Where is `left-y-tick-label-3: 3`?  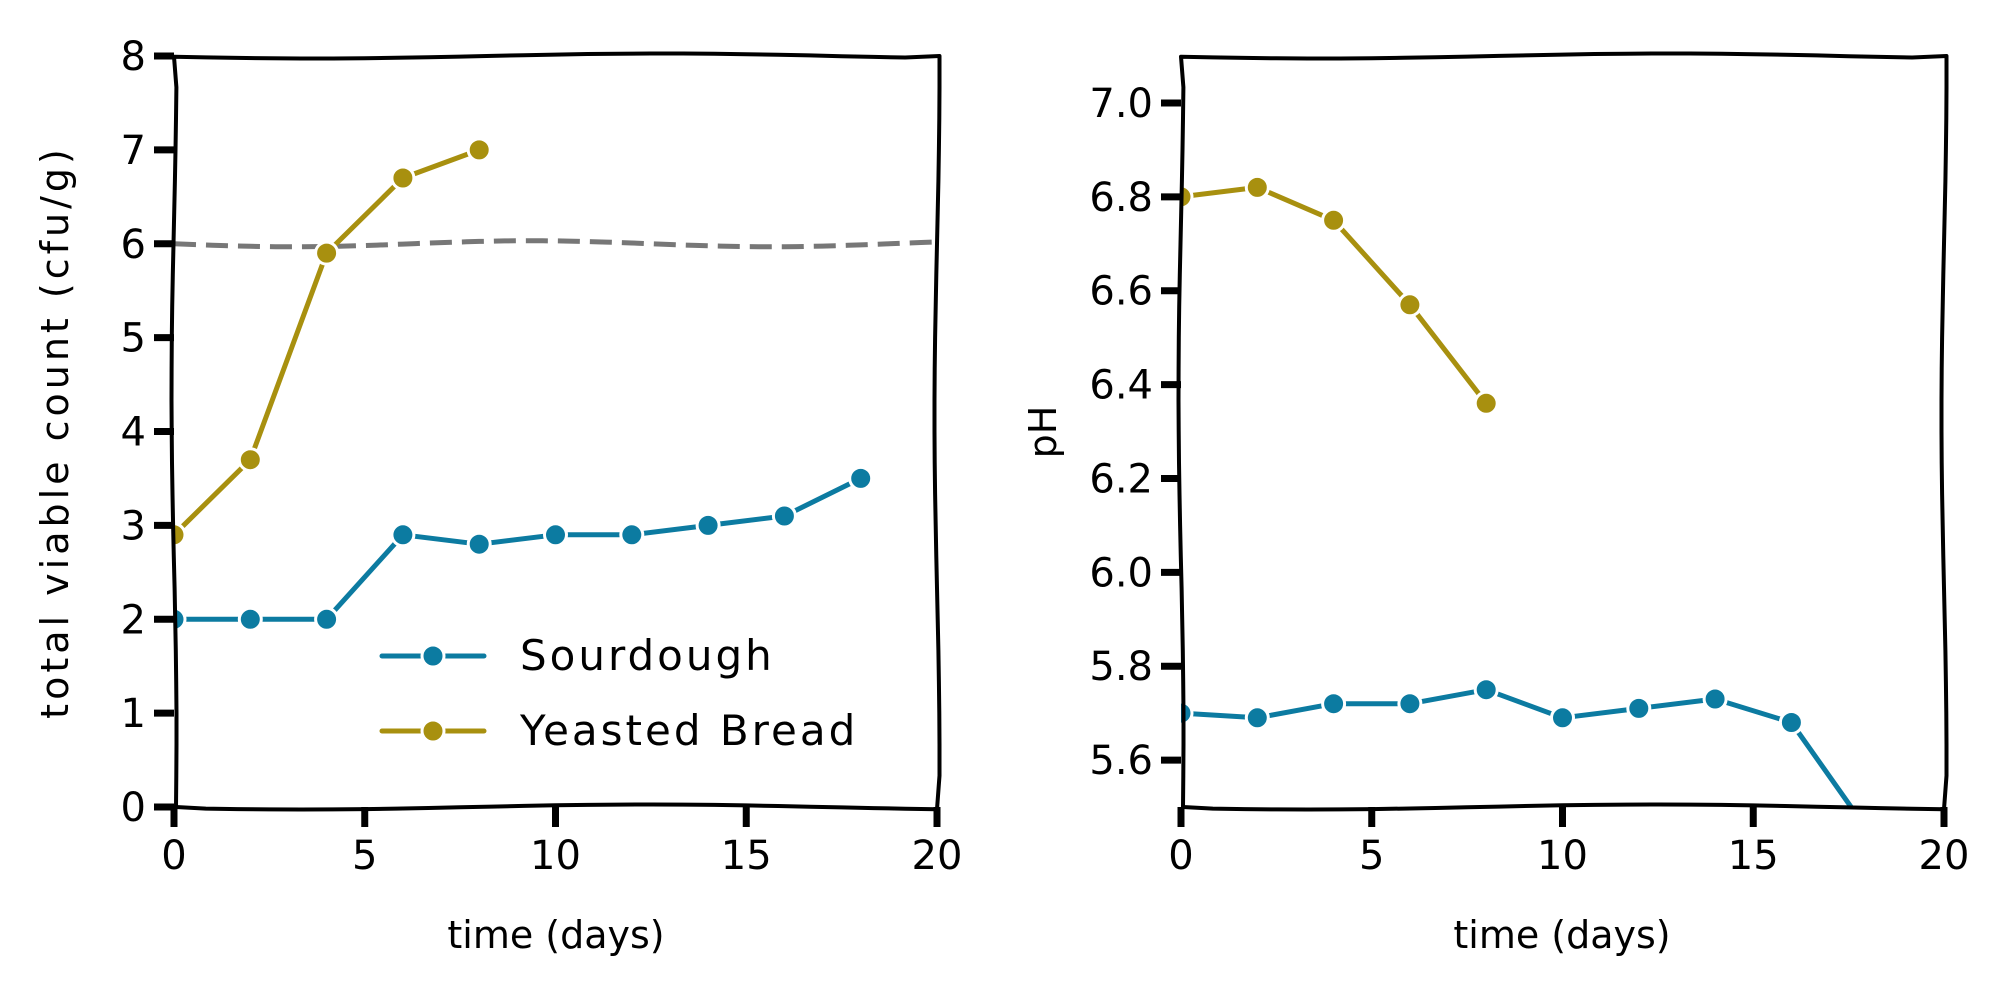
left-y-tick-label-3: 3 is located at coordinates (133, 526).